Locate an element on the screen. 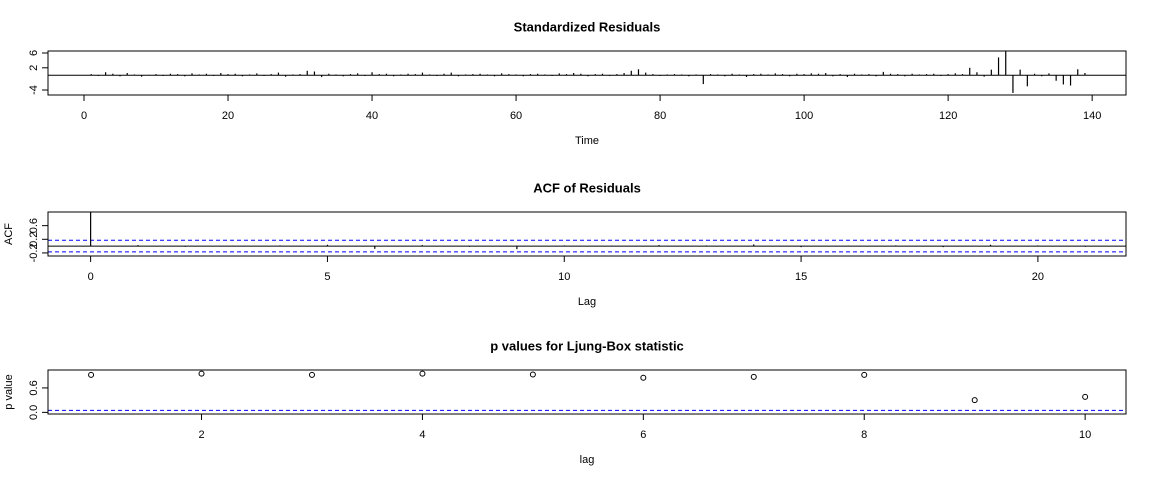 Image resolution: width=1152 pixels, height=480 pixels. x-tick-label: 5 is located at coordinates (327, 277).